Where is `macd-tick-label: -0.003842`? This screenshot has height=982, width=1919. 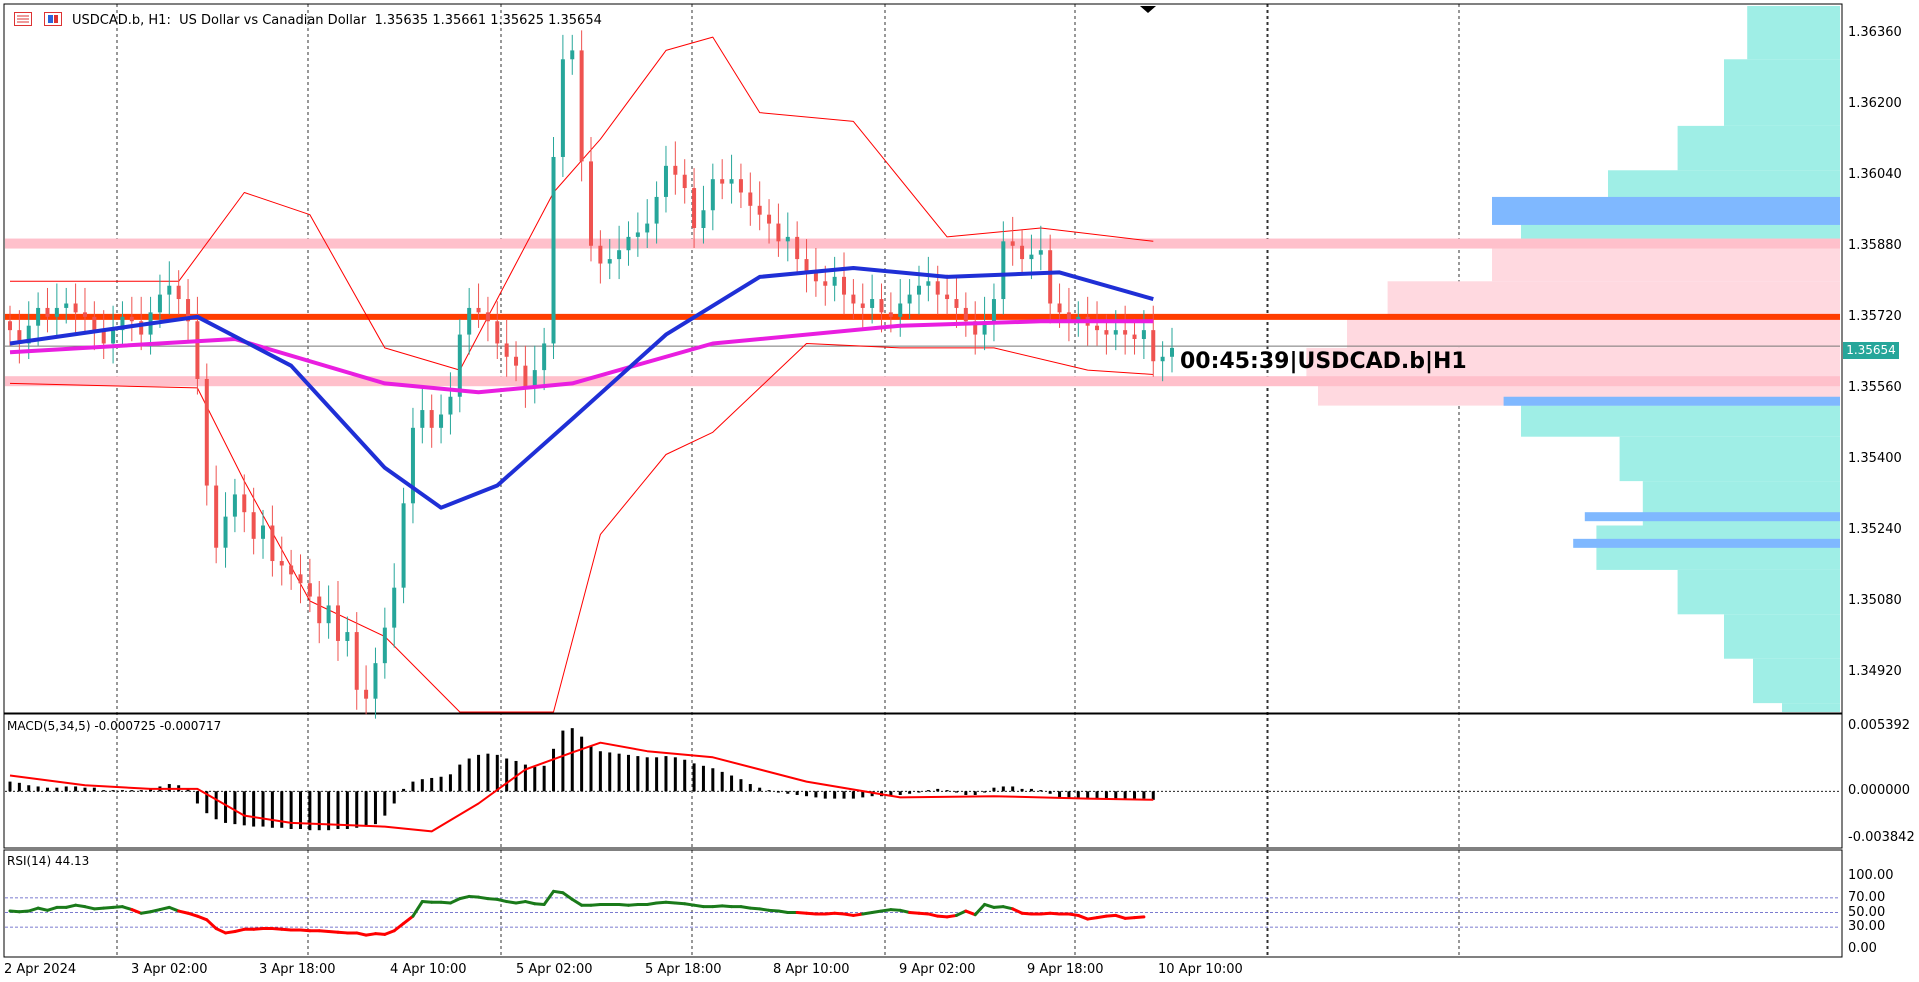
macd-tick-label: -0.003842 is located at coordinates (1881, 837).